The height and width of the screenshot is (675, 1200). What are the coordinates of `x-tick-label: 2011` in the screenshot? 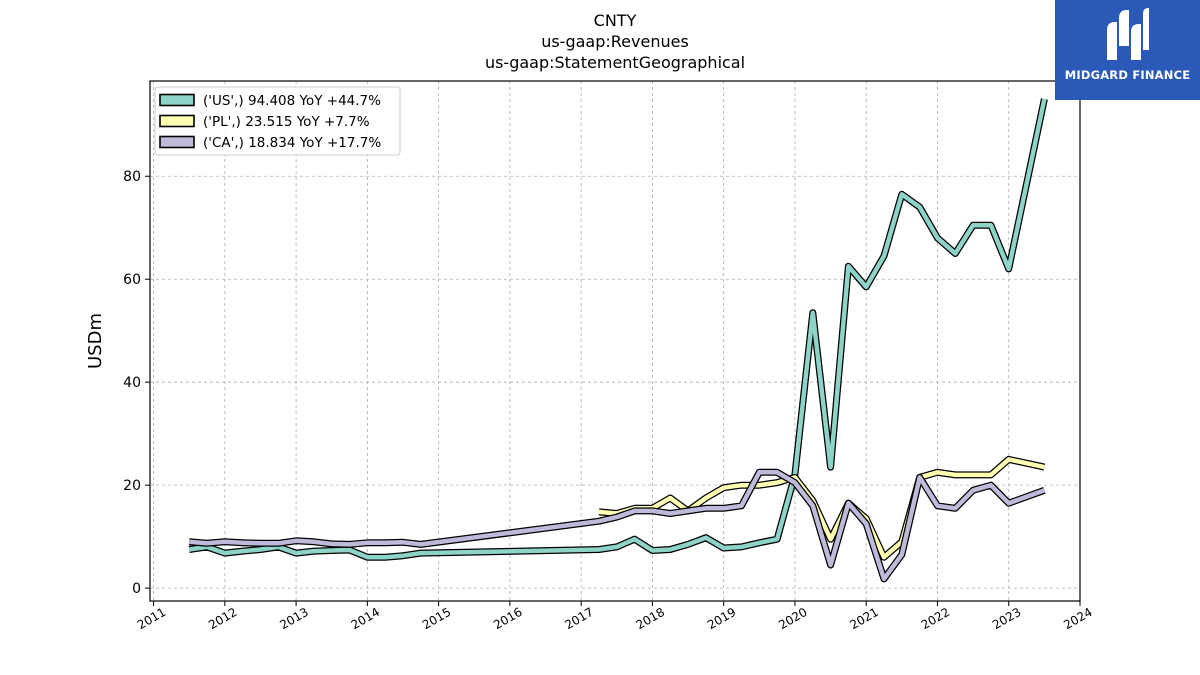 It's located at (151, 618).